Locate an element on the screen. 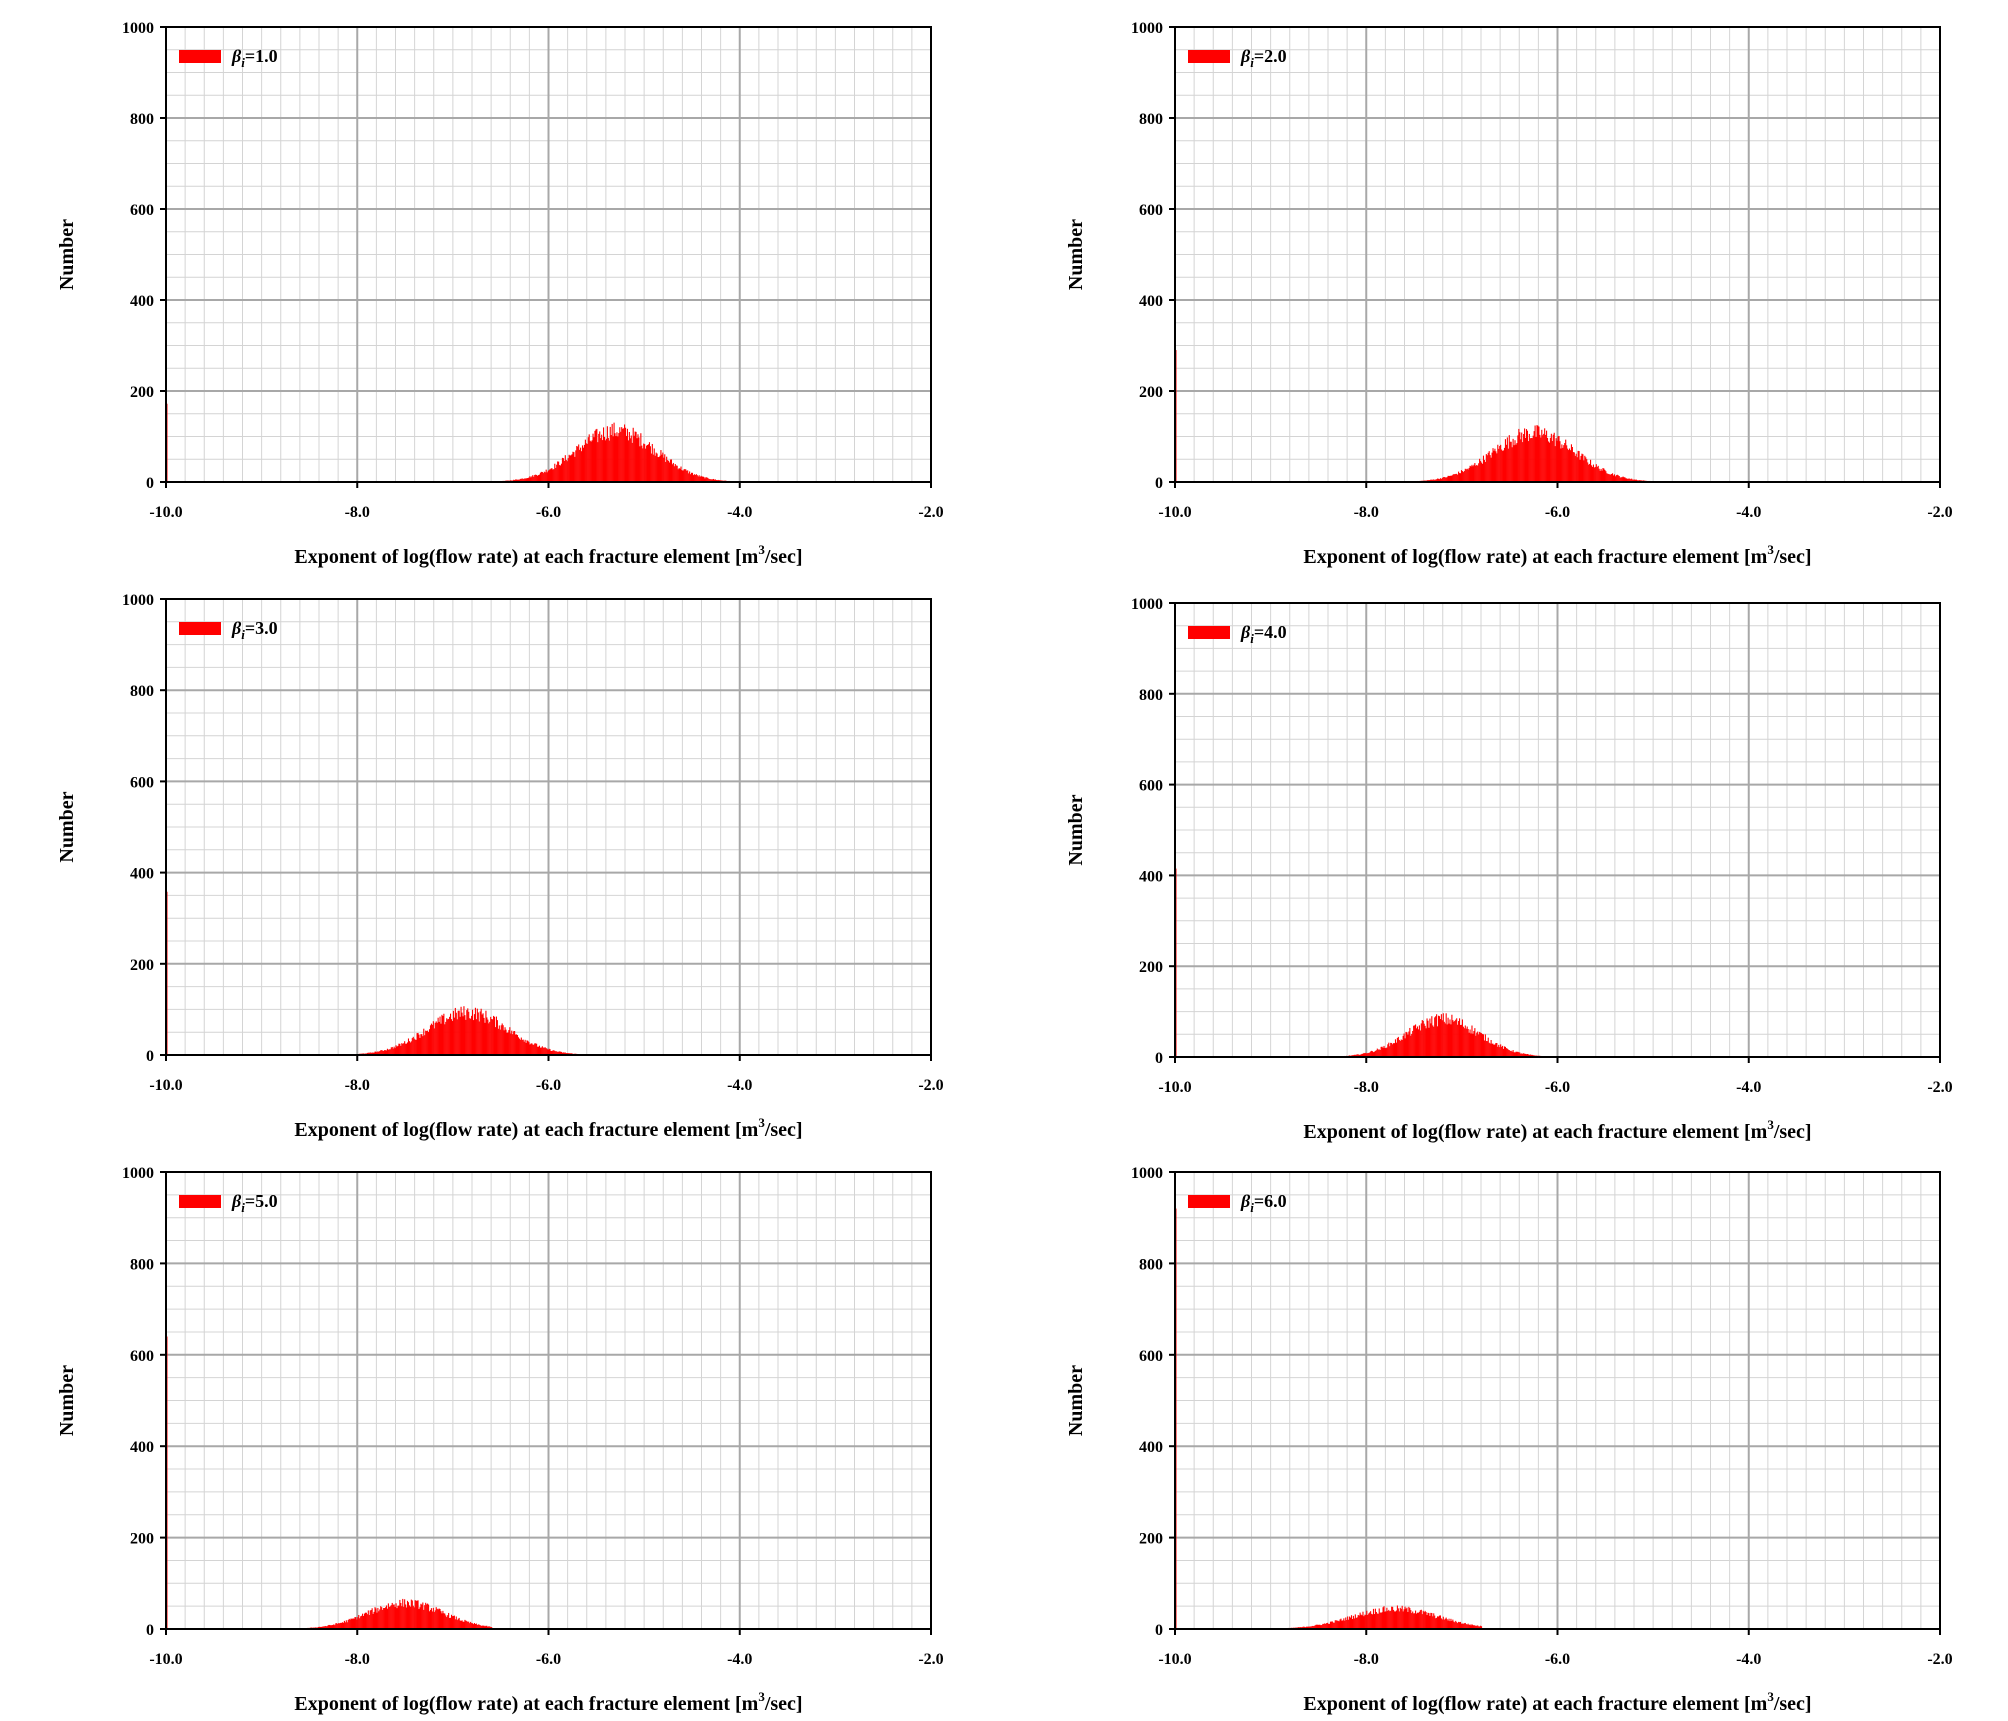 The height and width of the screenshot is (1721, 2008). y-tick-label: 200 is located at coordinates (1151, 967).